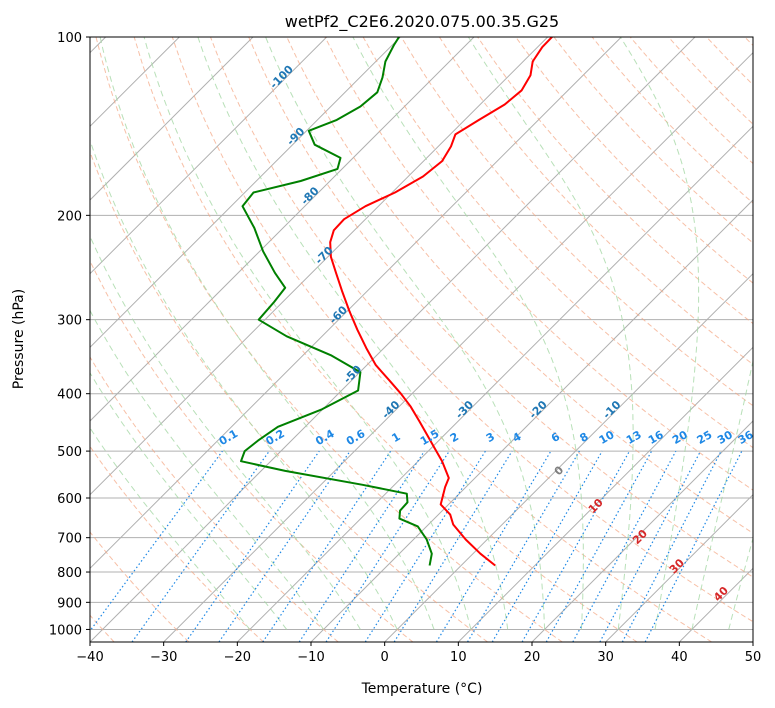 The height and width of the screenshot is (708, 775). I want to click on mixing-ratio-label: 30, so click(725, 437).